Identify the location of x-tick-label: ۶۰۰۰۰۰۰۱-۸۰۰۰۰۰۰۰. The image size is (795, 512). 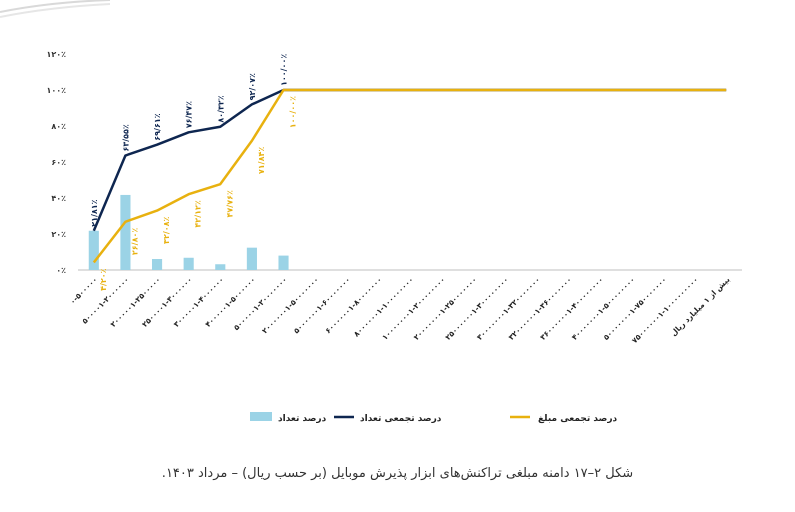
(353, 305).